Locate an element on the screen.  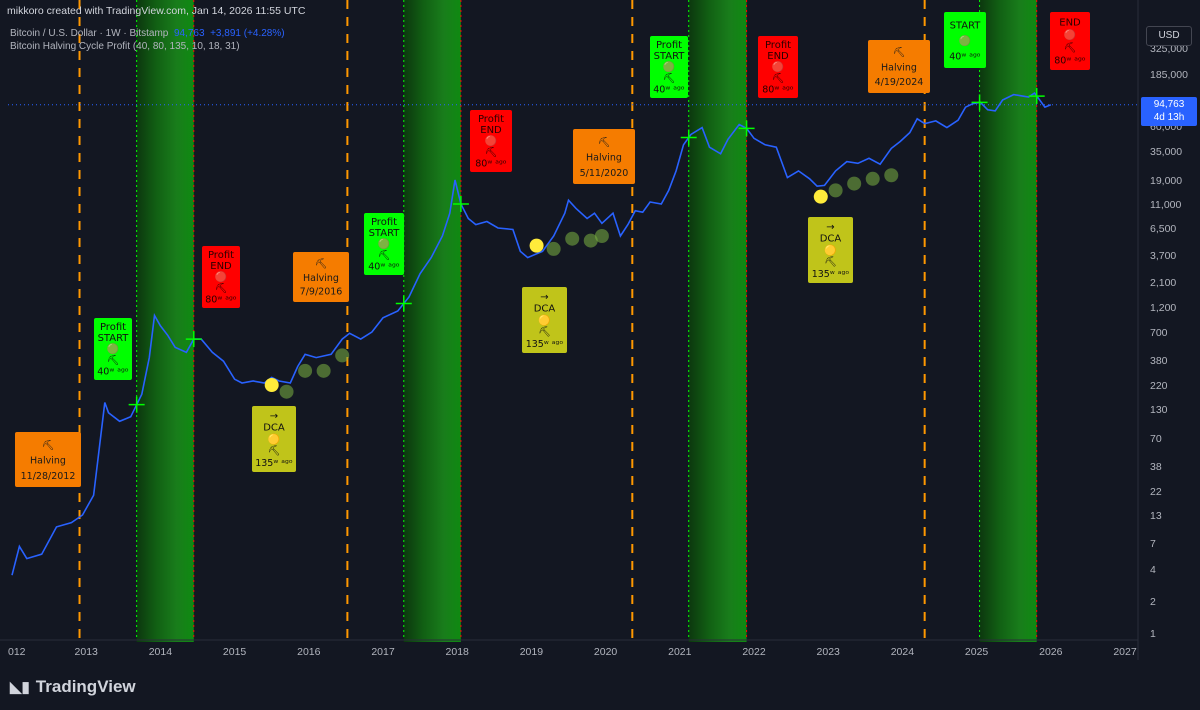
halving-label: ⛏ Halving 4/19/2024 is located at coordinates (899, 66).